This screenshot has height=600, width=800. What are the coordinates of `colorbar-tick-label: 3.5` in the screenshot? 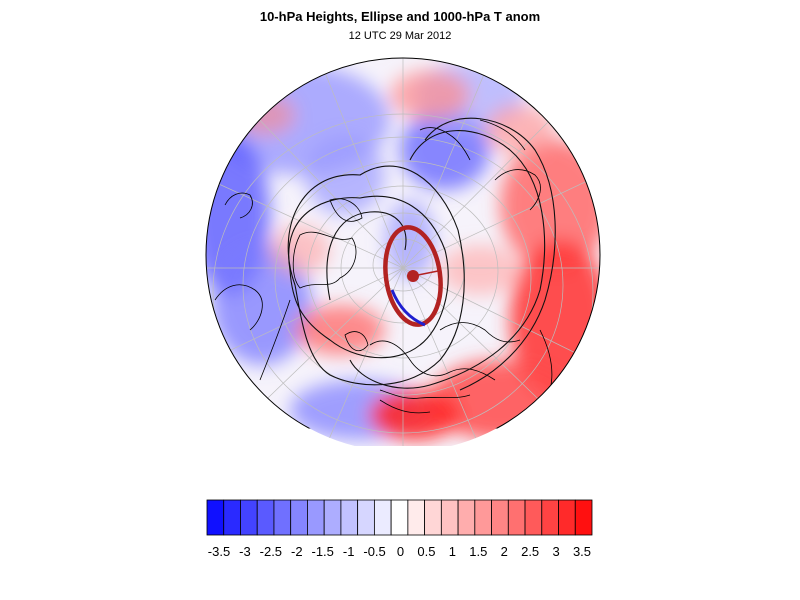 It's located at (582, 551).